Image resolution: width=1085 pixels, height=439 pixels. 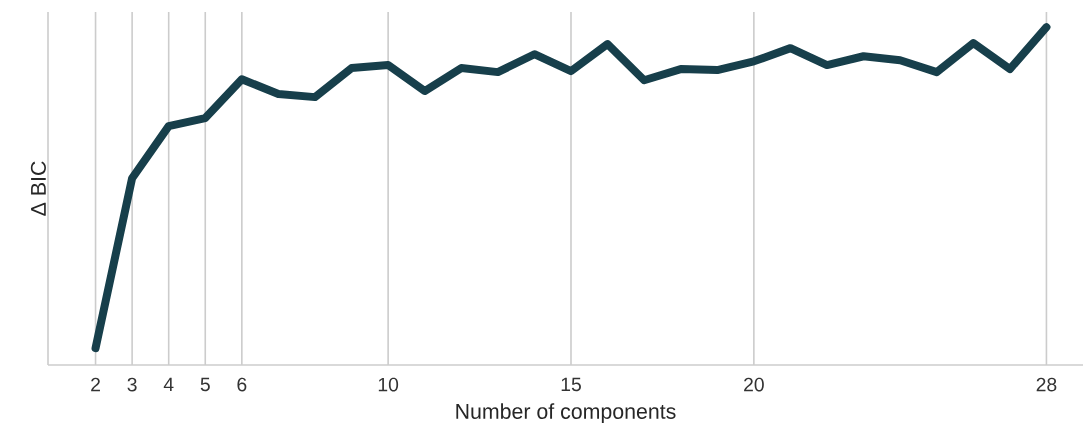 What do you see at coordinates (754, 384) in the screenshot?
I see `x-tick-label: 20` at bounding box center [754, 384].